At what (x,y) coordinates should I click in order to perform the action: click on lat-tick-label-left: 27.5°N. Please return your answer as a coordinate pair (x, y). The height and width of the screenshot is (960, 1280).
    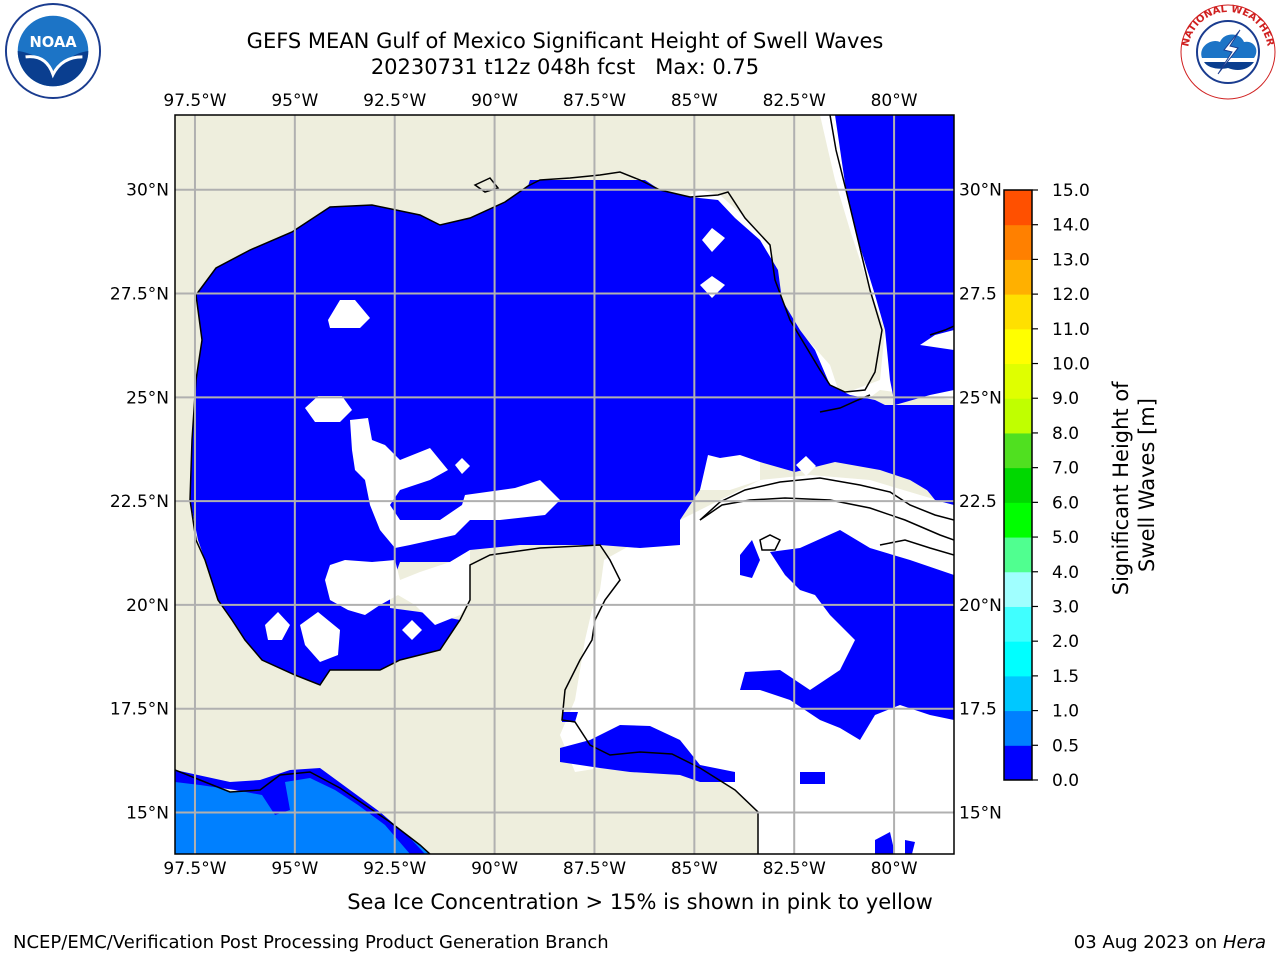
    Looking at the image, I should click on (139, 295).